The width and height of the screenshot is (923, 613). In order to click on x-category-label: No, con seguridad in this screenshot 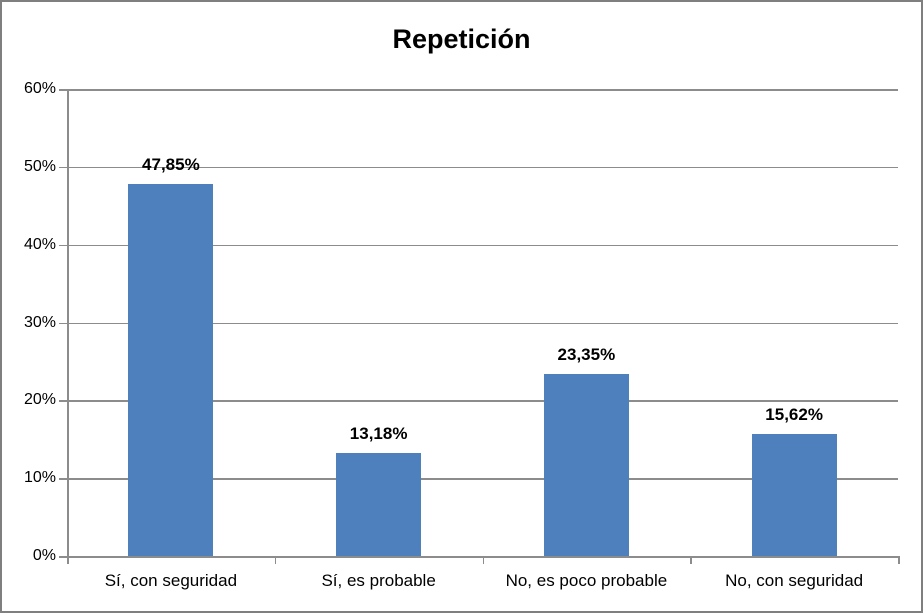, I will do `click(794, 580)`.